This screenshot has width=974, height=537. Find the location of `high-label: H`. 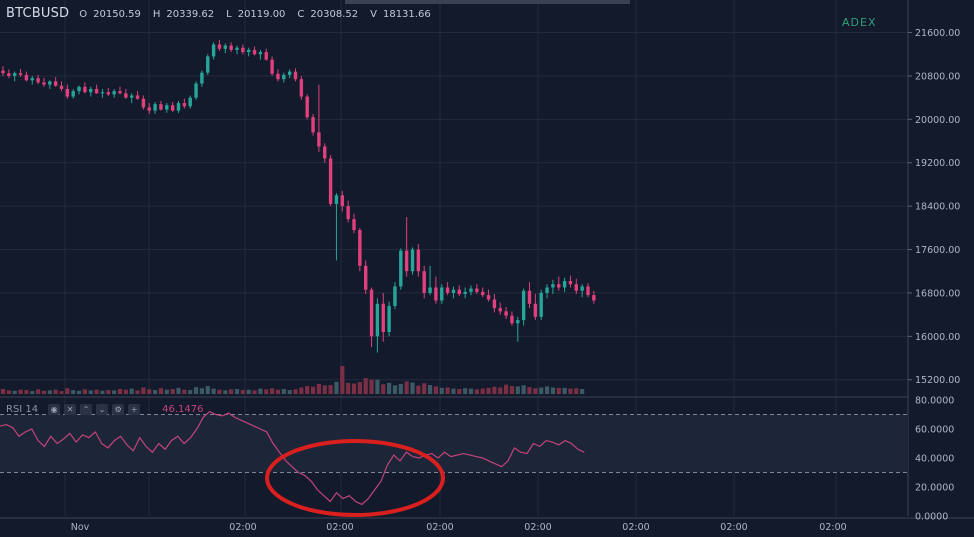

high-label: H is located at coordinates (156, 14).